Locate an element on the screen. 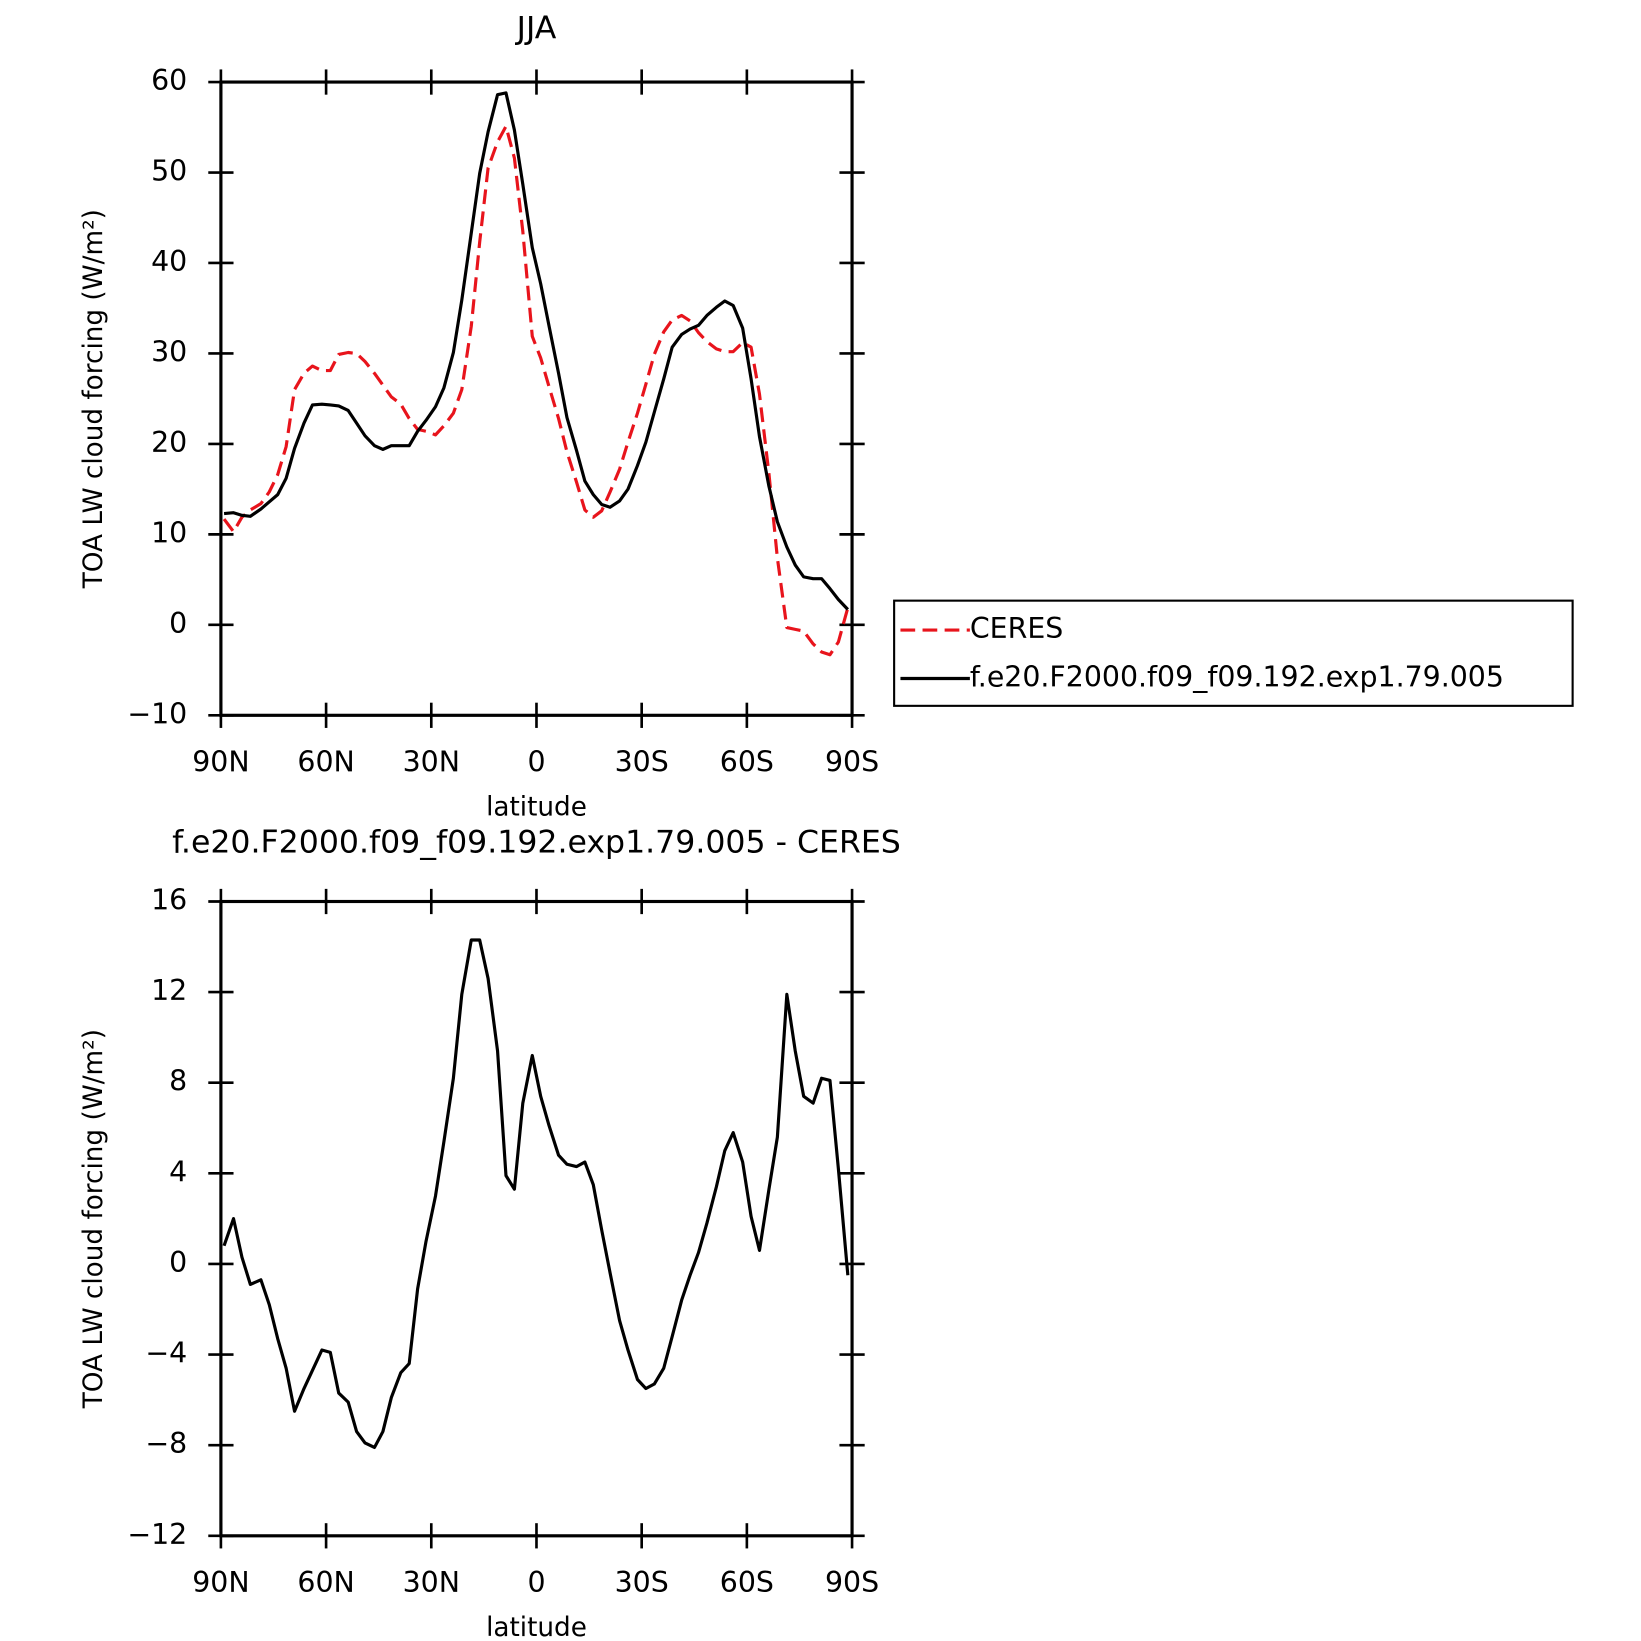 The width and height of the screenshot is (1641, 1641). legend-label: f.e20.F2000.f09_f09.192.exp1.79.005 is located at coordinates (1237, 676).